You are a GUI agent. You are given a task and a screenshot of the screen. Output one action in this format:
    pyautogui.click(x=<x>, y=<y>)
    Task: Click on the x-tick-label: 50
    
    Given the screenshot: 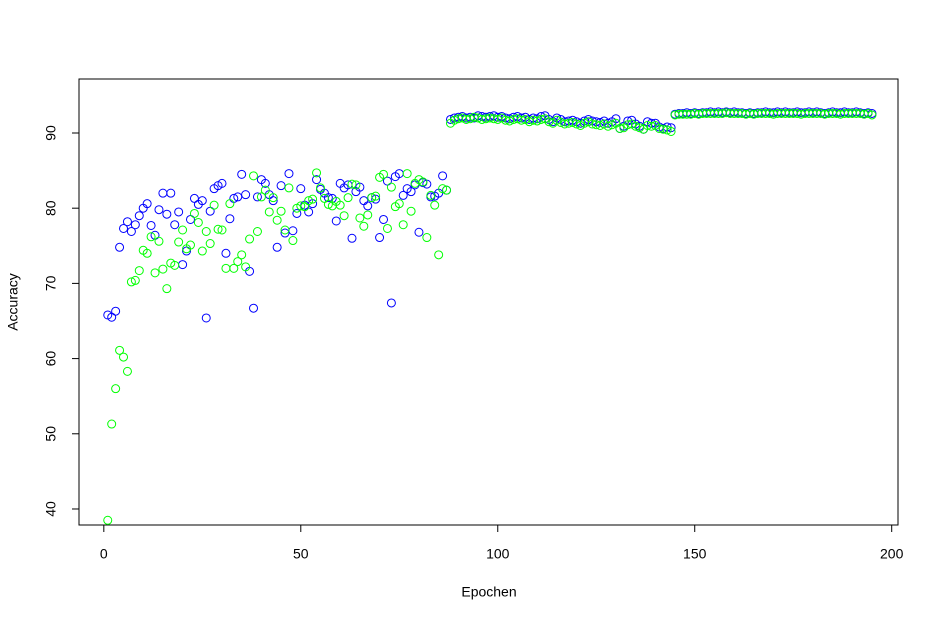 What is the action you would take?
    pyautogui.click(x=301, y=554)
    